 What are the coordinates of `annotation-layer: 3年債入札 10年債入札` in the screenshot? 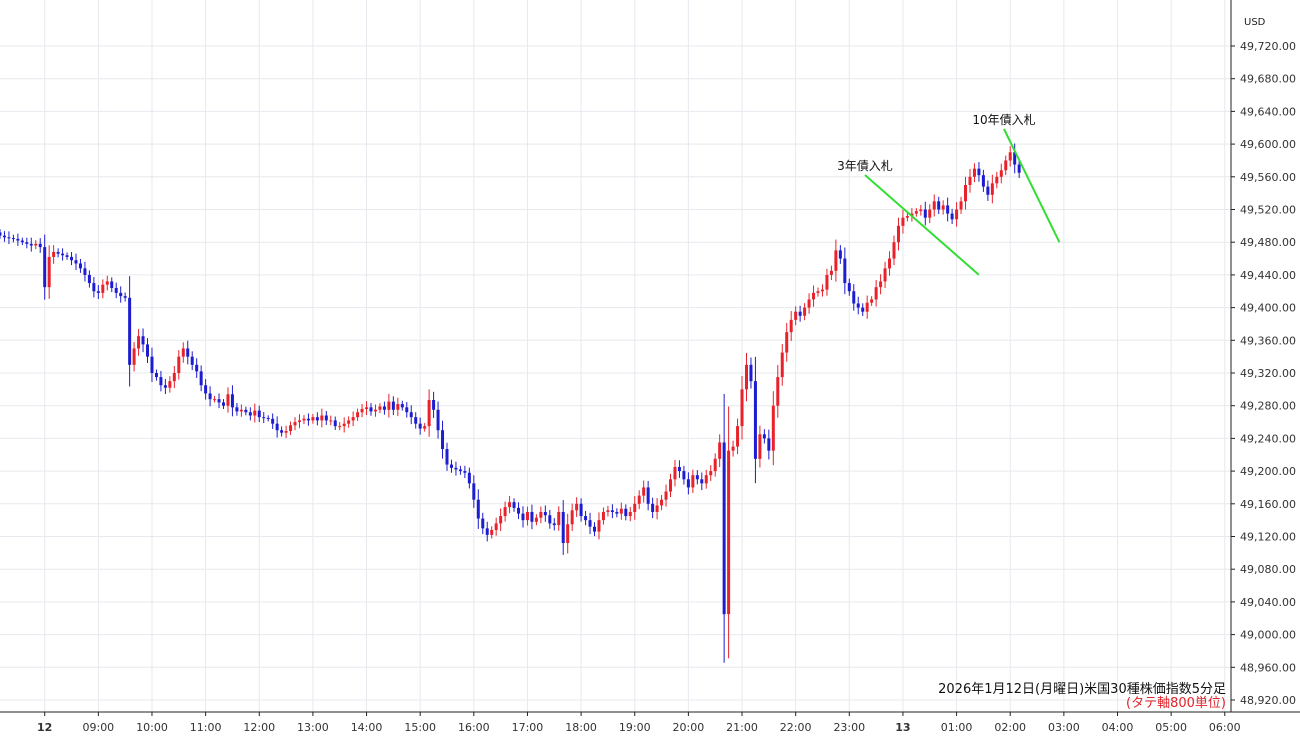 It's located at (949, 194).